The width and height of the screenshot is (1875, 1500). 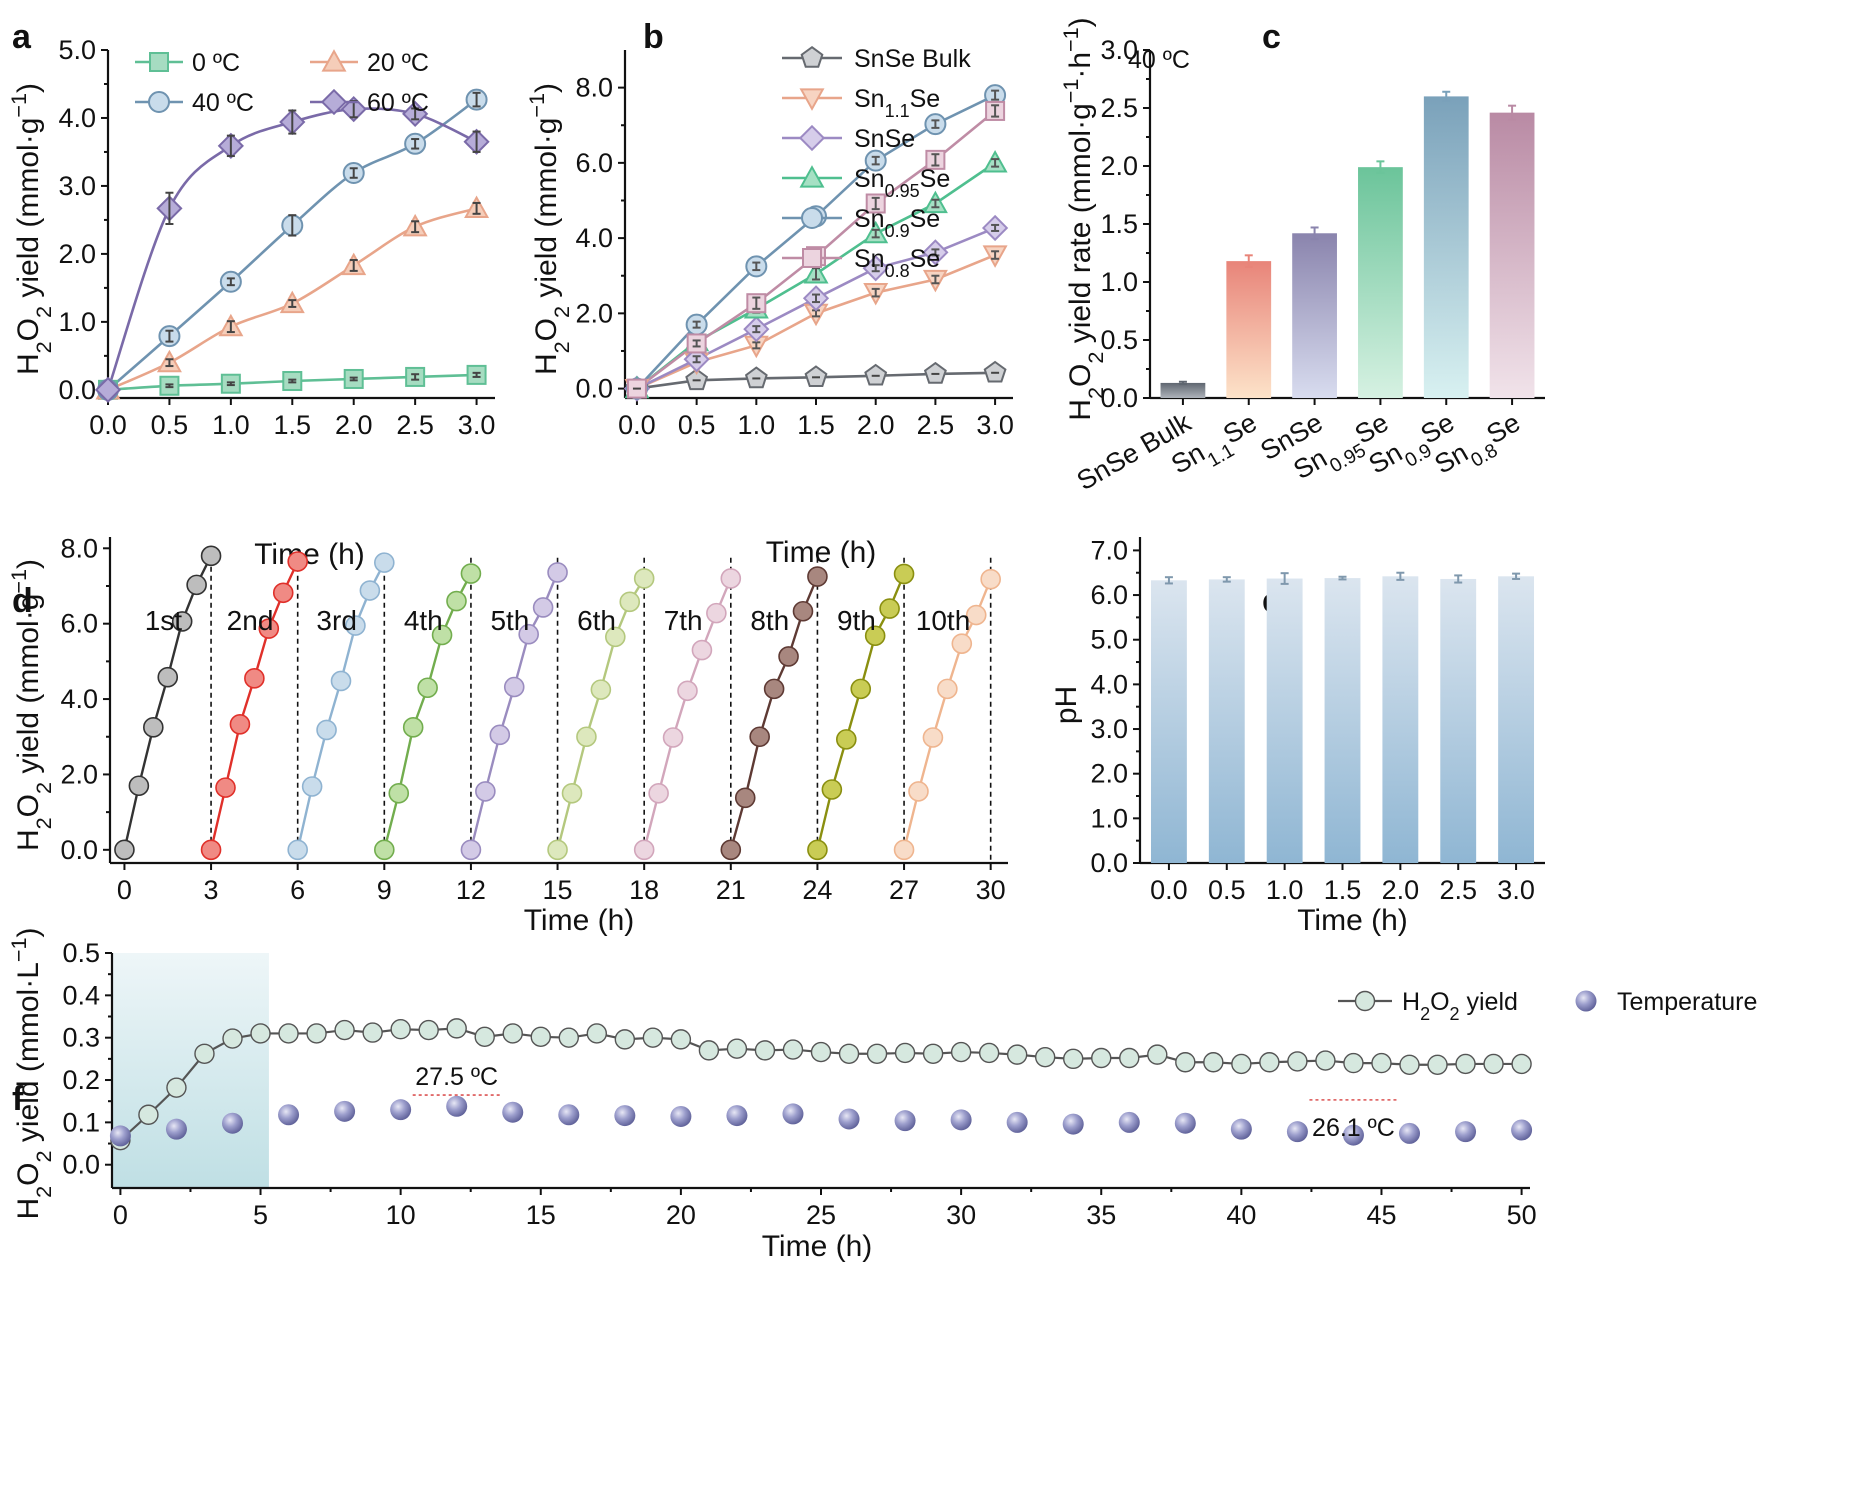 What do you see at coordinates (1109, 640) in the screenshot?
I see `e-ytick-label: 5.0` at bounding box center [1109, 640].